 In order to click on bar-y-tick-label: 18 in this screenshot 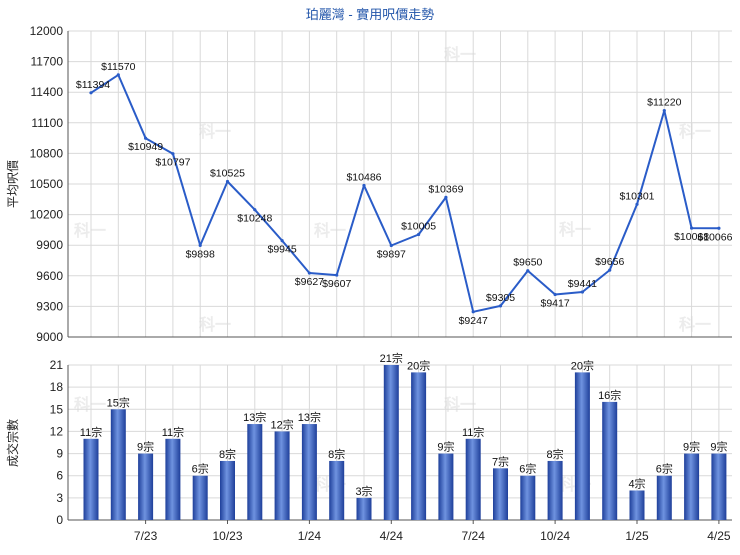, I will do `click(57, 387)`.